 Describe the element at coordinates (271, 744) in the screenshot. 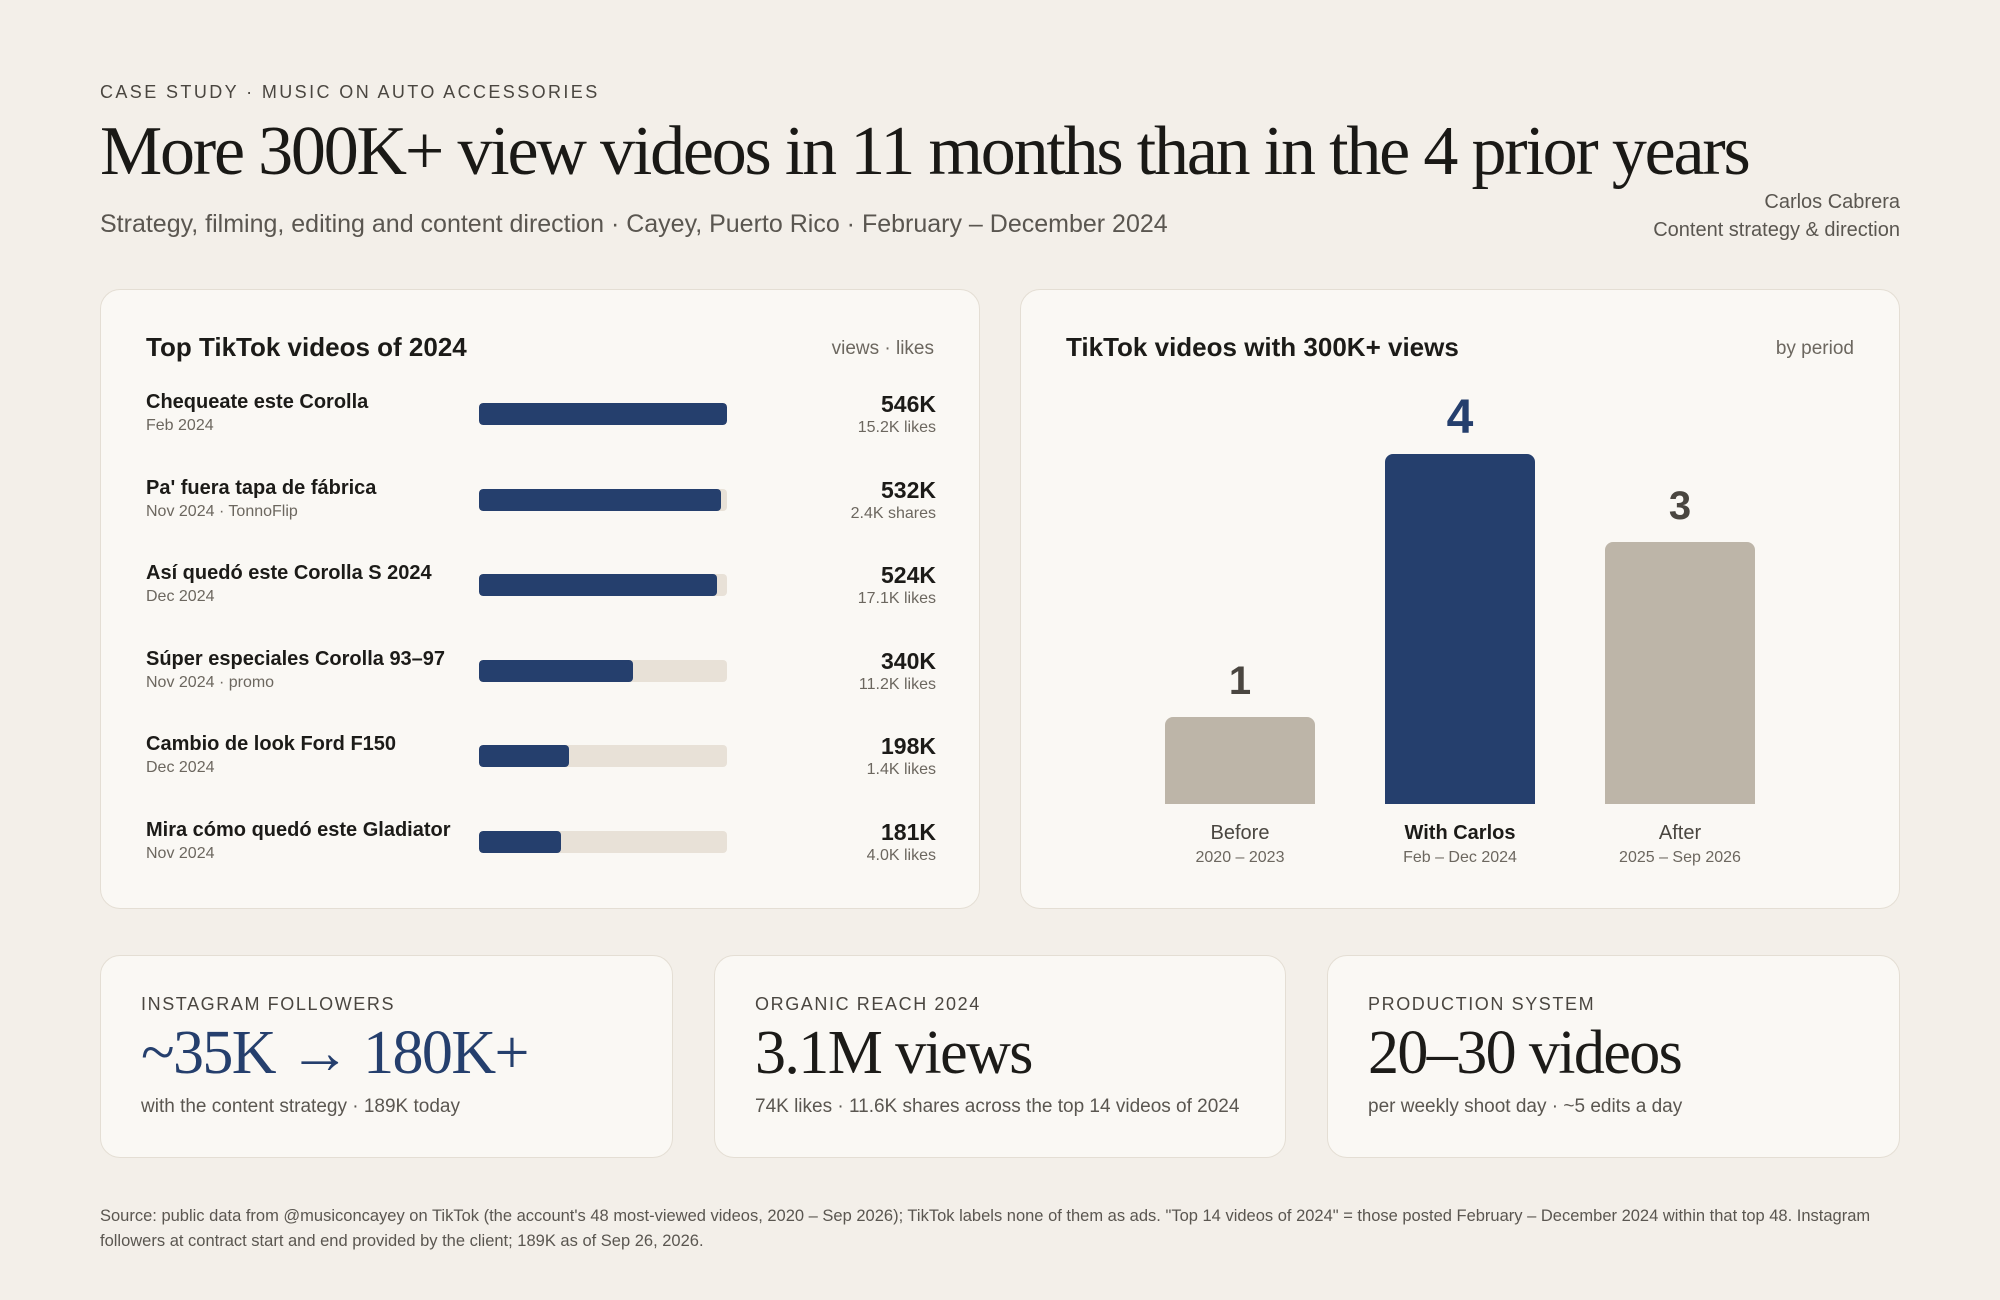

I see `video-title: Cambio de look Ford F150` at that location.